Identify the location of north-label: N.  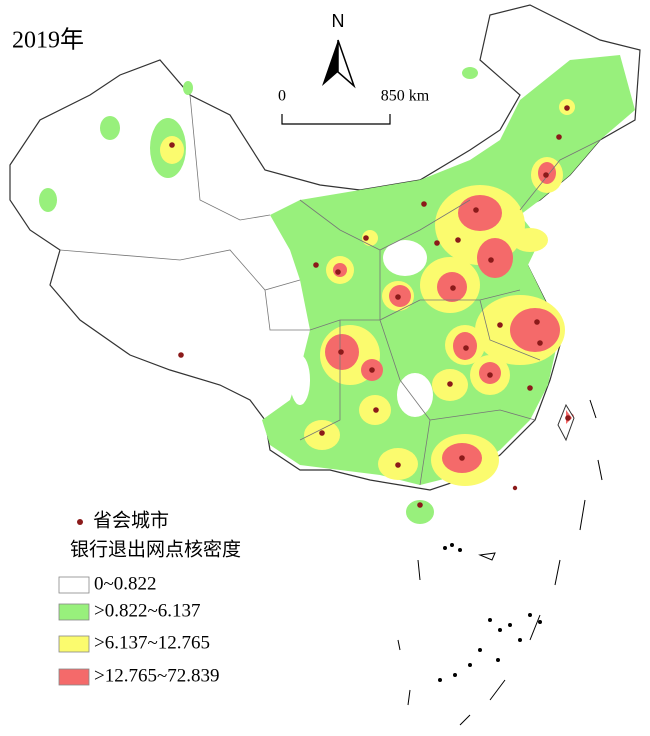
(338, 21).